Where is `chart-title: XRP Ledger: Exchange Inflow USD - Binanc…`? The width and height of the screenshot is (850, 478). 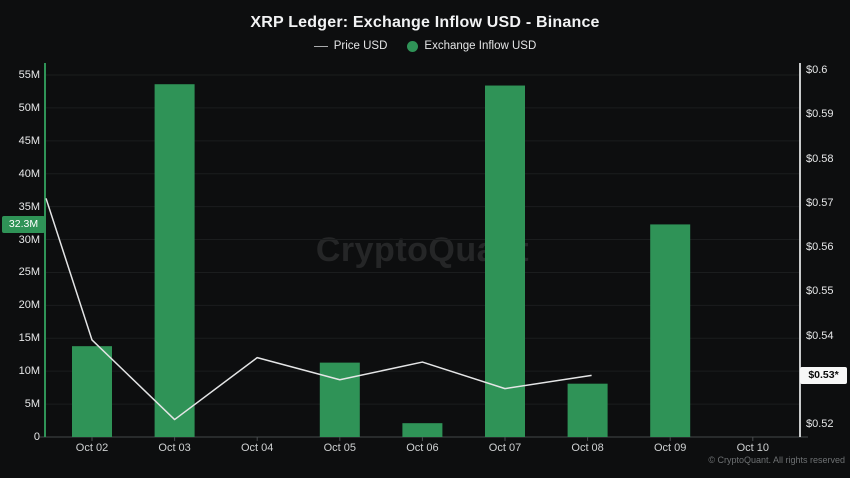
chart-title: XRP Ledger: Exchange Inflow USD - Binanc… is located at coordinates (425, 22).